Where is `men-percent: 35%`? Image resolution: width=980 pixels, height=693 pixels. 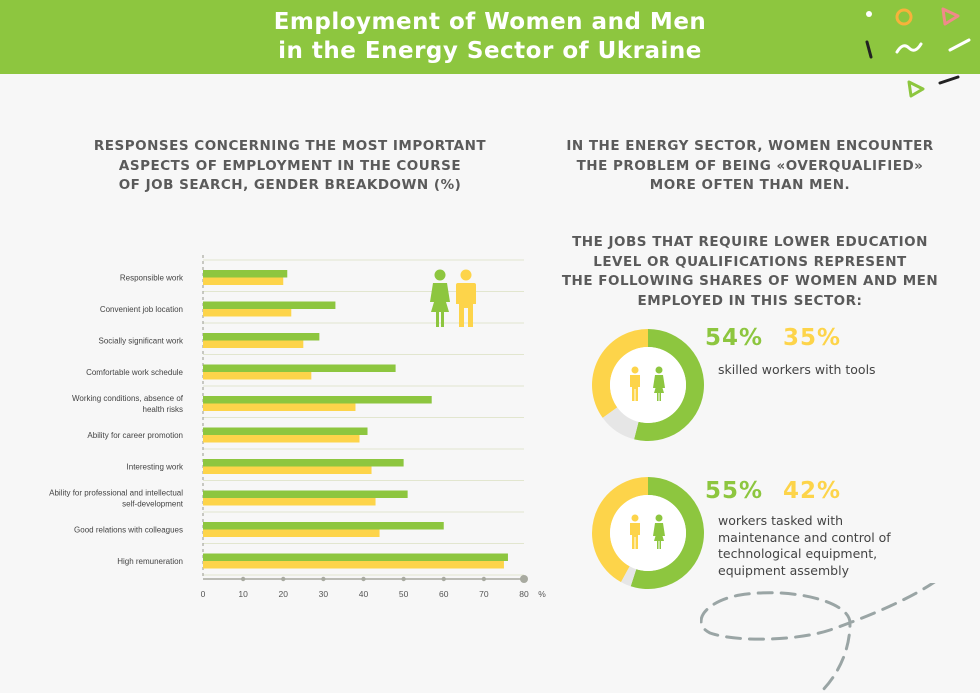 men-percent: 35% is located at coordinates (812, 338).